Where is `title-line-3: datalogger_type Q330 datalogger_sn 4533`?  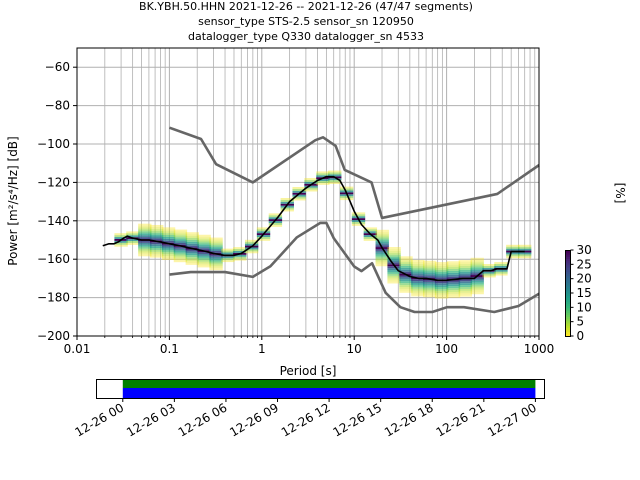
title-line-3: datalogger_type Q330 datalogger_sn 4533 is located at coordinates (306, 36).